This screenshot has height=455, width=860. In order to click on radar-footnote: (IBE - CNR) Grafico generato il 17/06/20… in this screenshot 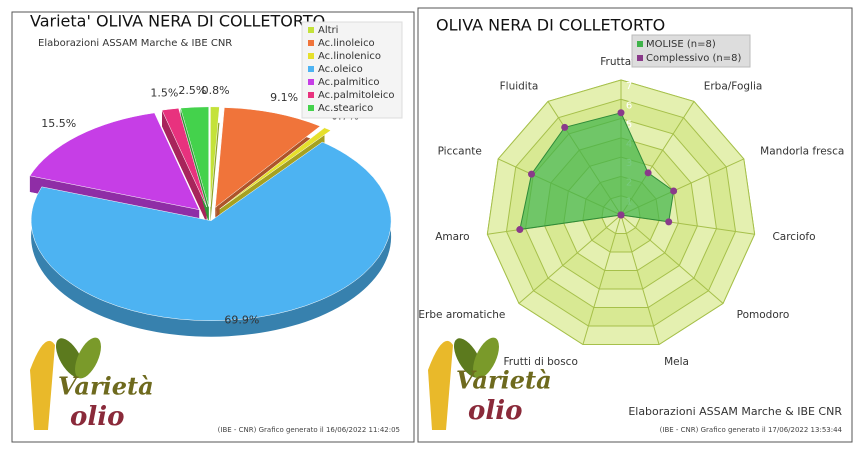, I will do `click(751, 430)`.